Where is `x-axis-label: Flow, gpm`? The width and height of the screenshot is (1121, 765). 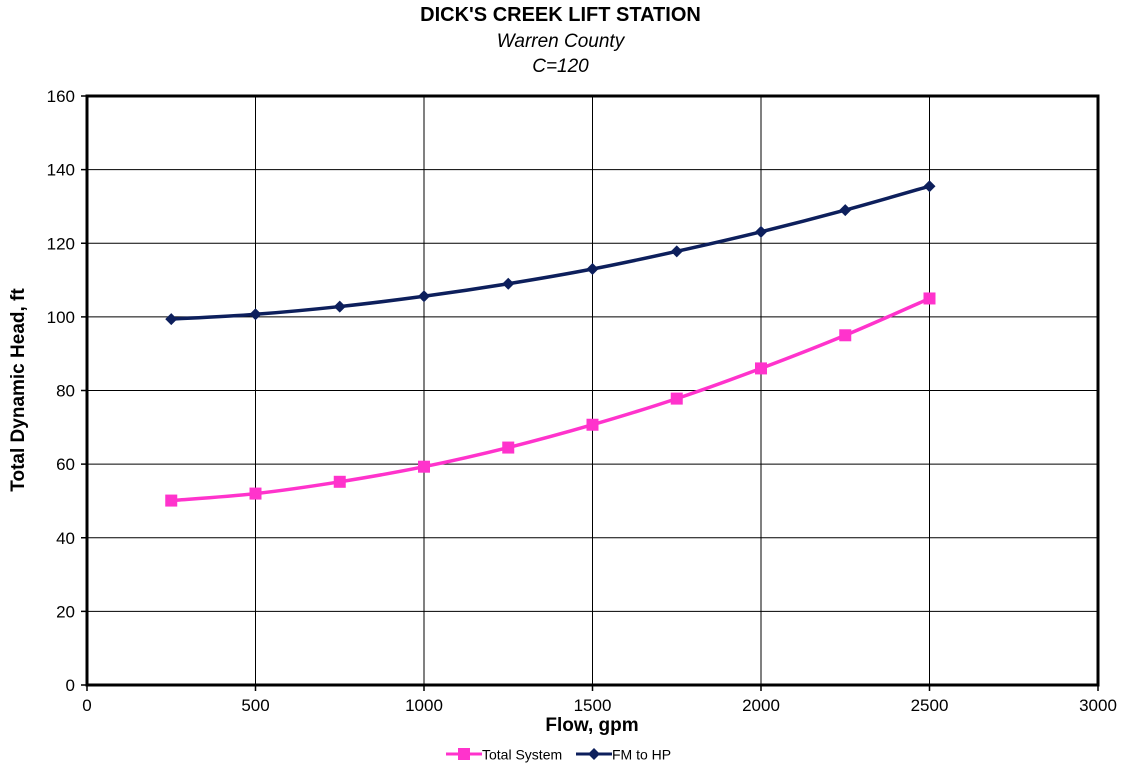 x-axis-label: Flow, gpm is located at coordinates (591, 725).